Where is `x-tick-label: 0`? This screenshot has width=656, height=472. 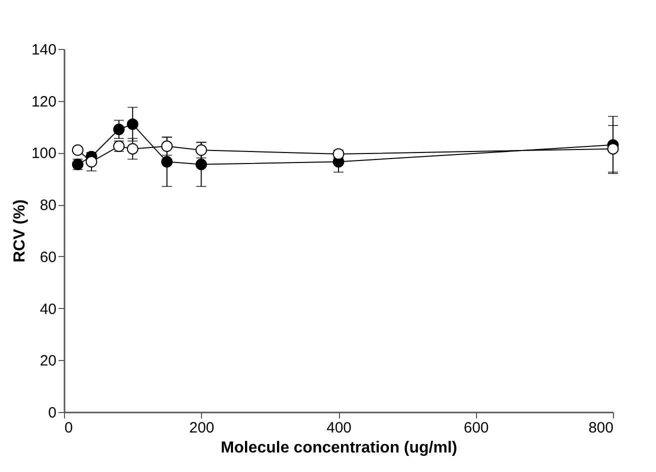 x-tick-label: 0 is located at coordinates (68, 428).